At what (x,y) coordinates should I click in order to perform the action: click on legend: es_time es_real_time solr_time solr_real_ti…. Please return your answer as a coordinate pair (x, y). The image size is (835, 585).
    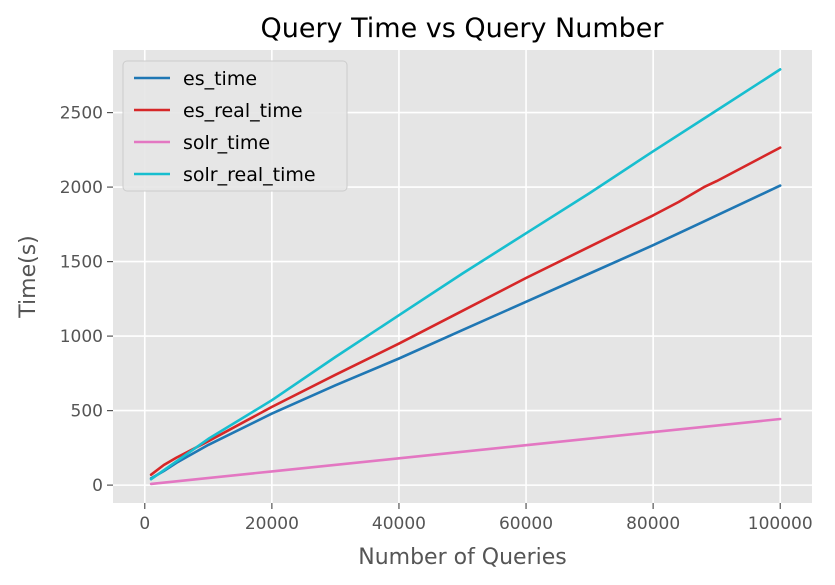
    Looking at the image, I should click on (235, 126).